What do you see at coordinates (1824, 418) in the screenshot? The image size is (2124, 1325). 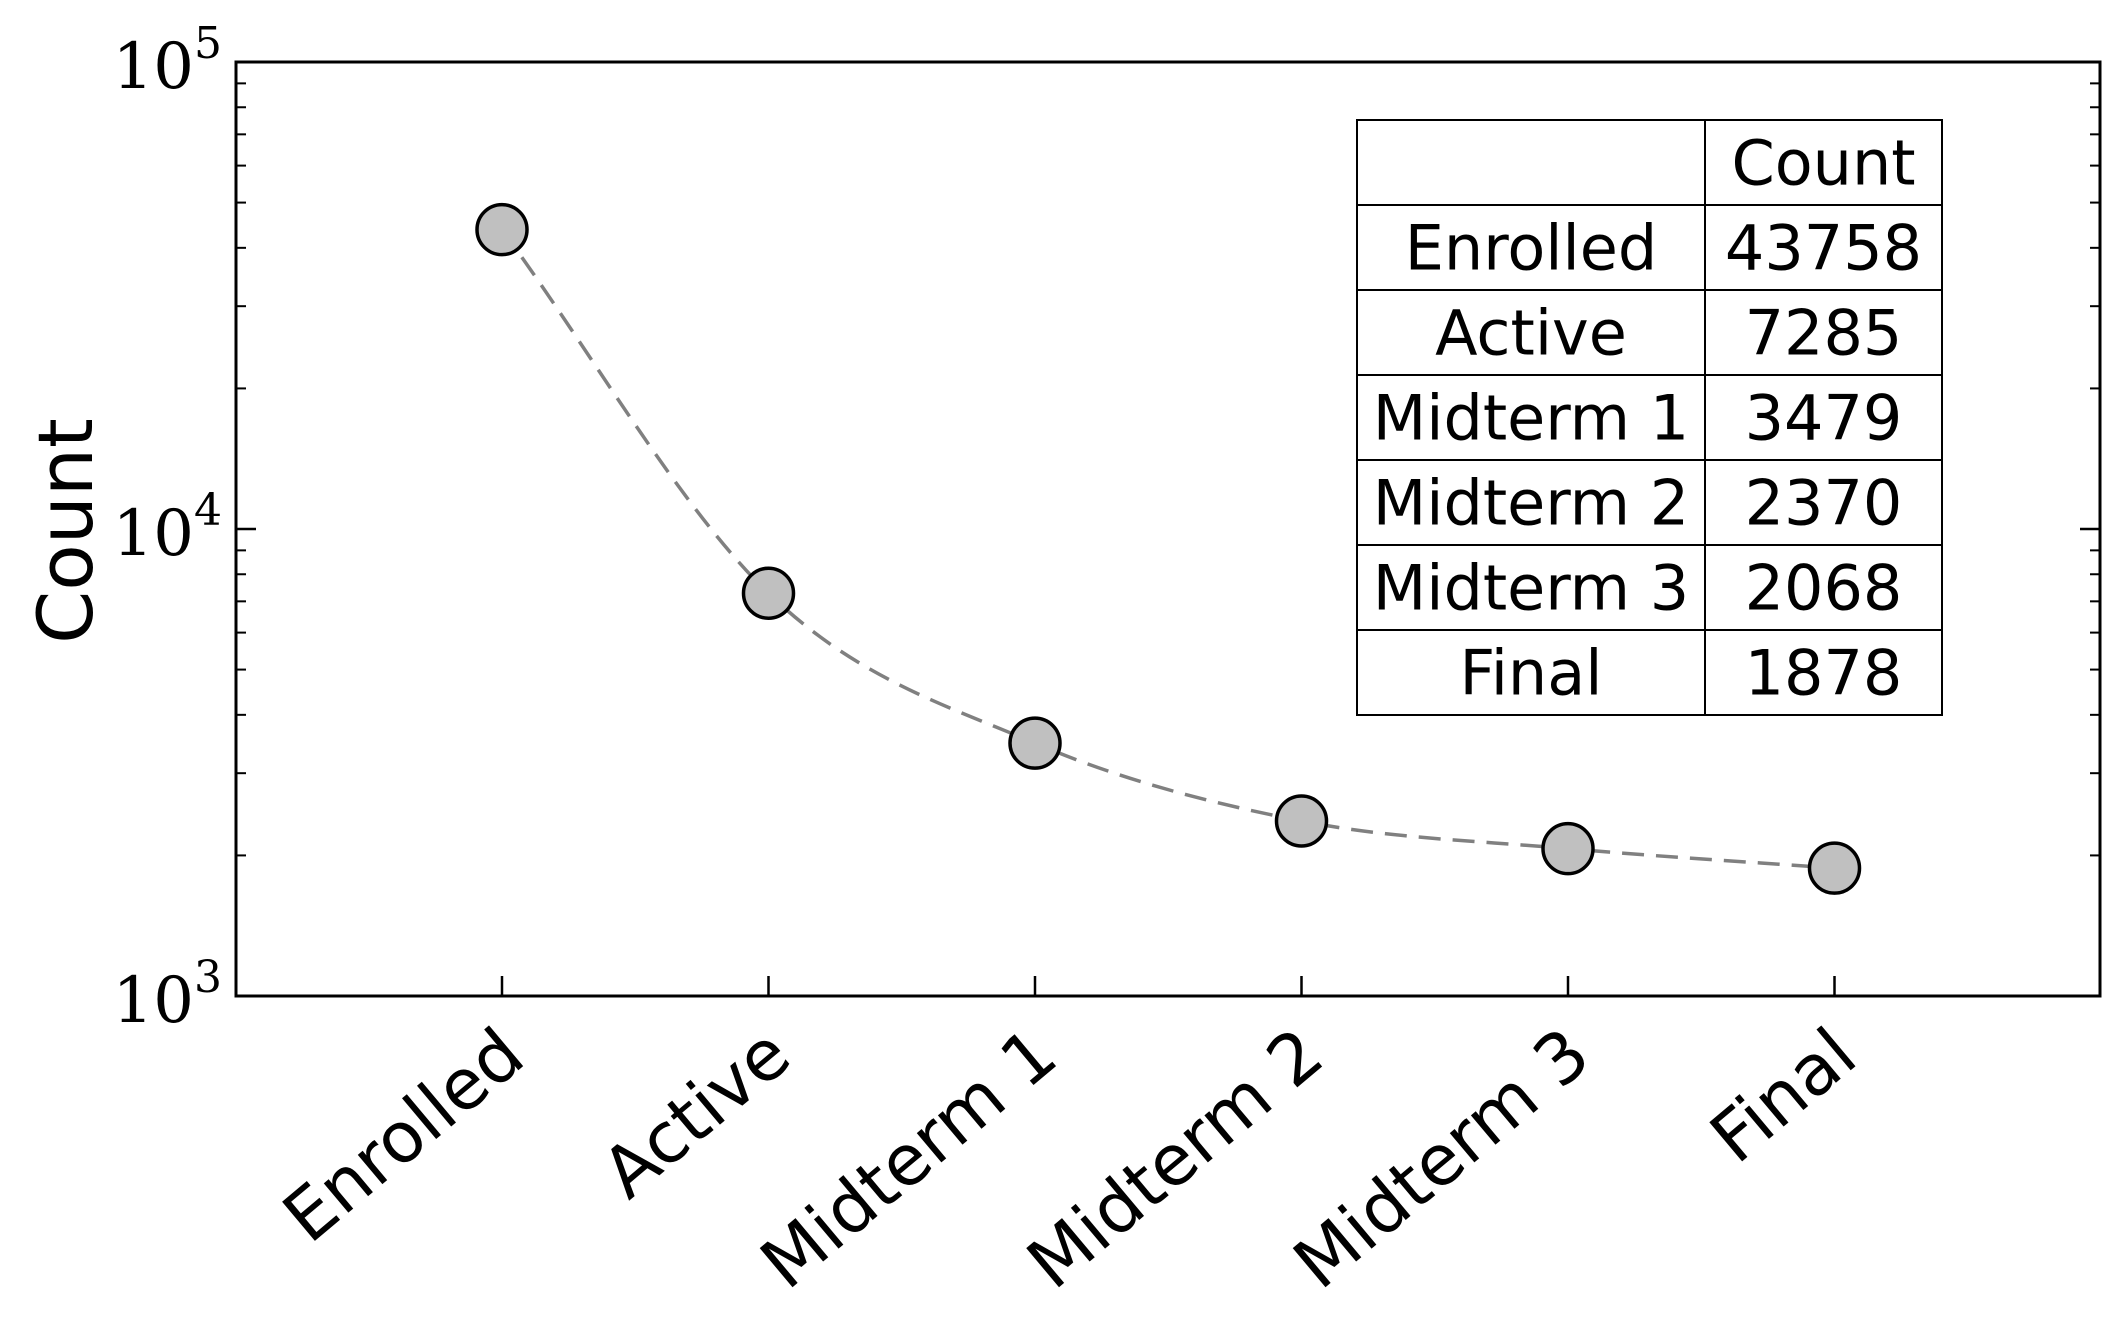 I see `table-row-value: 3479` at bounding box center [1824, 418].